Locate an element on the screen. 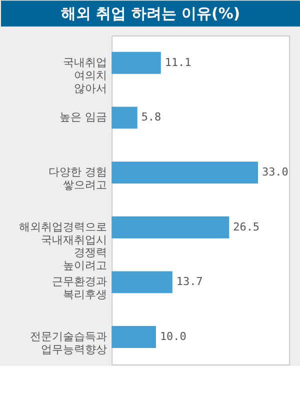  data-label: 26.5 is located at coordinates (246, 227).